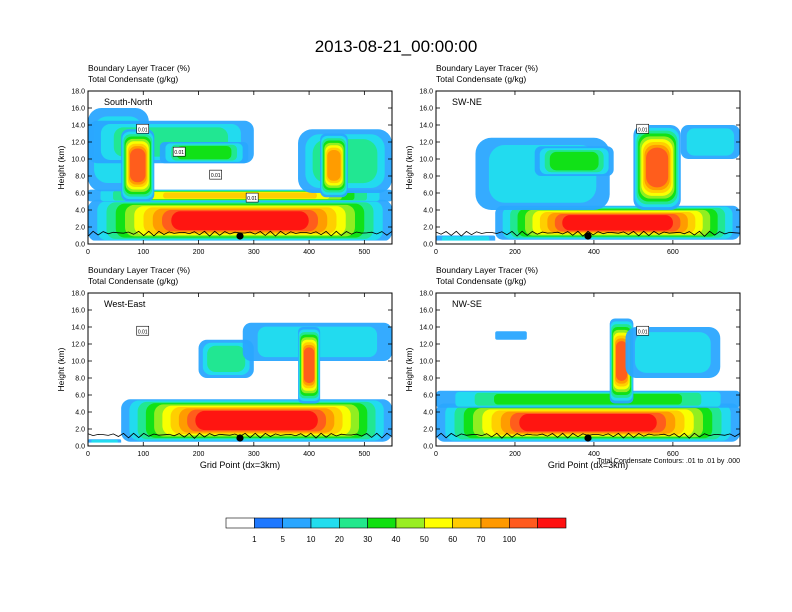 The image size is (792, 612). I want to click on x-tick-label: 200, so click(199, 252).